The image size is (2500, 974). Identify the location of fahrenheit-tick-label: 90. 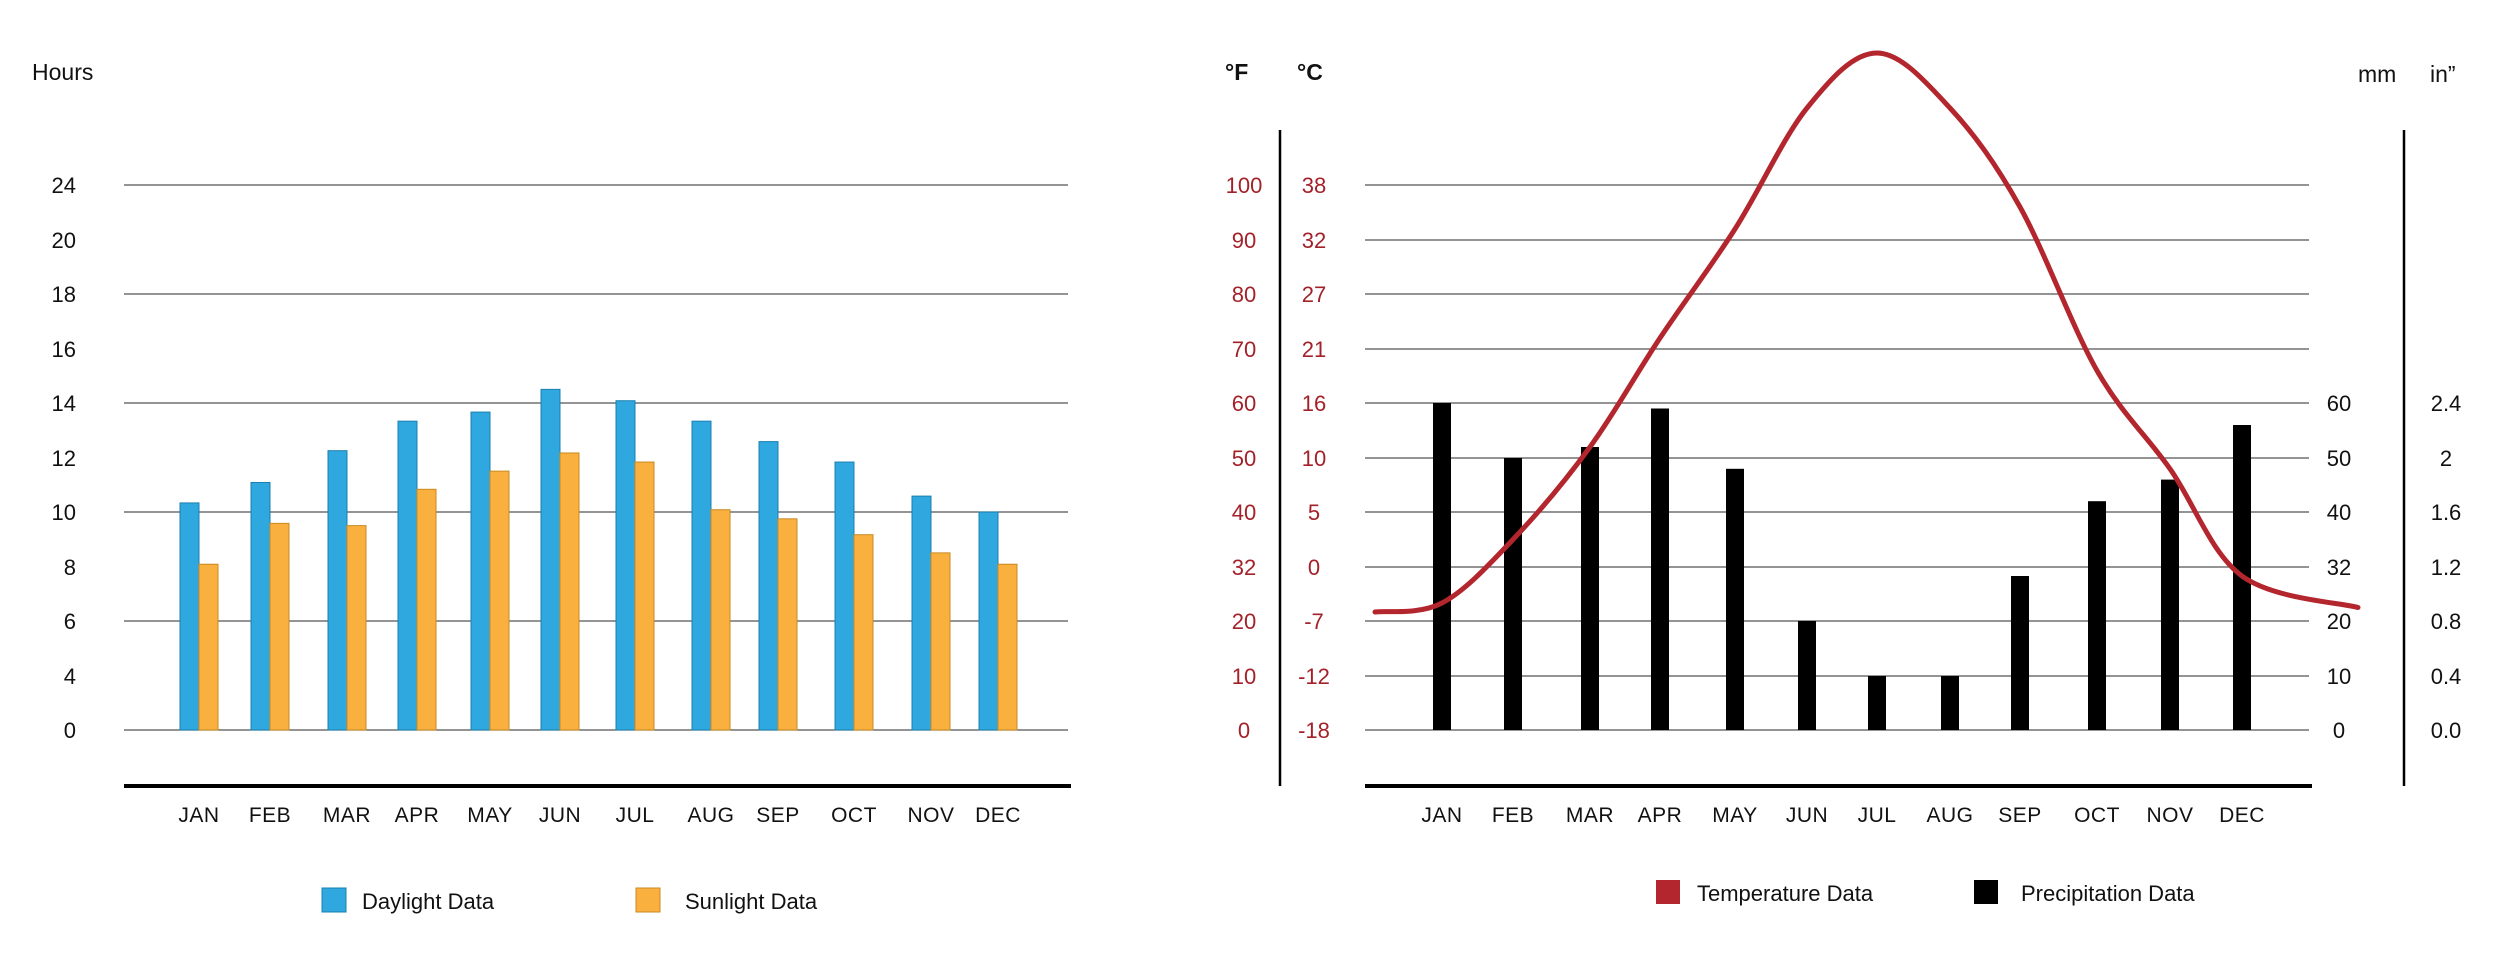
(1244, 240).